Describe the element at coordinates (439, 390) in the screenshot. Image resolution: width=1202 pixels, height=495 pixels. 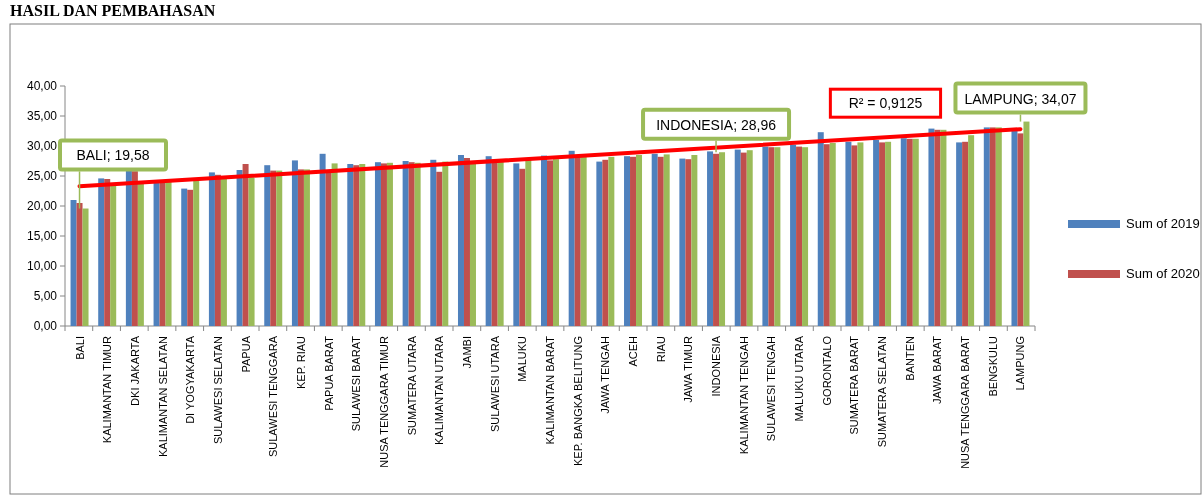
I see `x-tick-label: KALIMANTAN UTARA` at that location.